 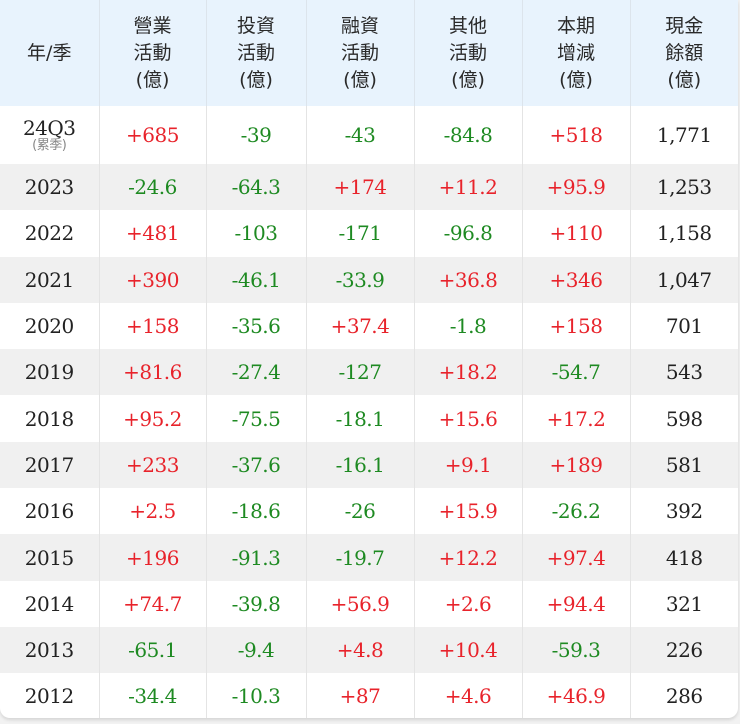 I want to click on period-cell: 2023, so click(x=50, y=187).